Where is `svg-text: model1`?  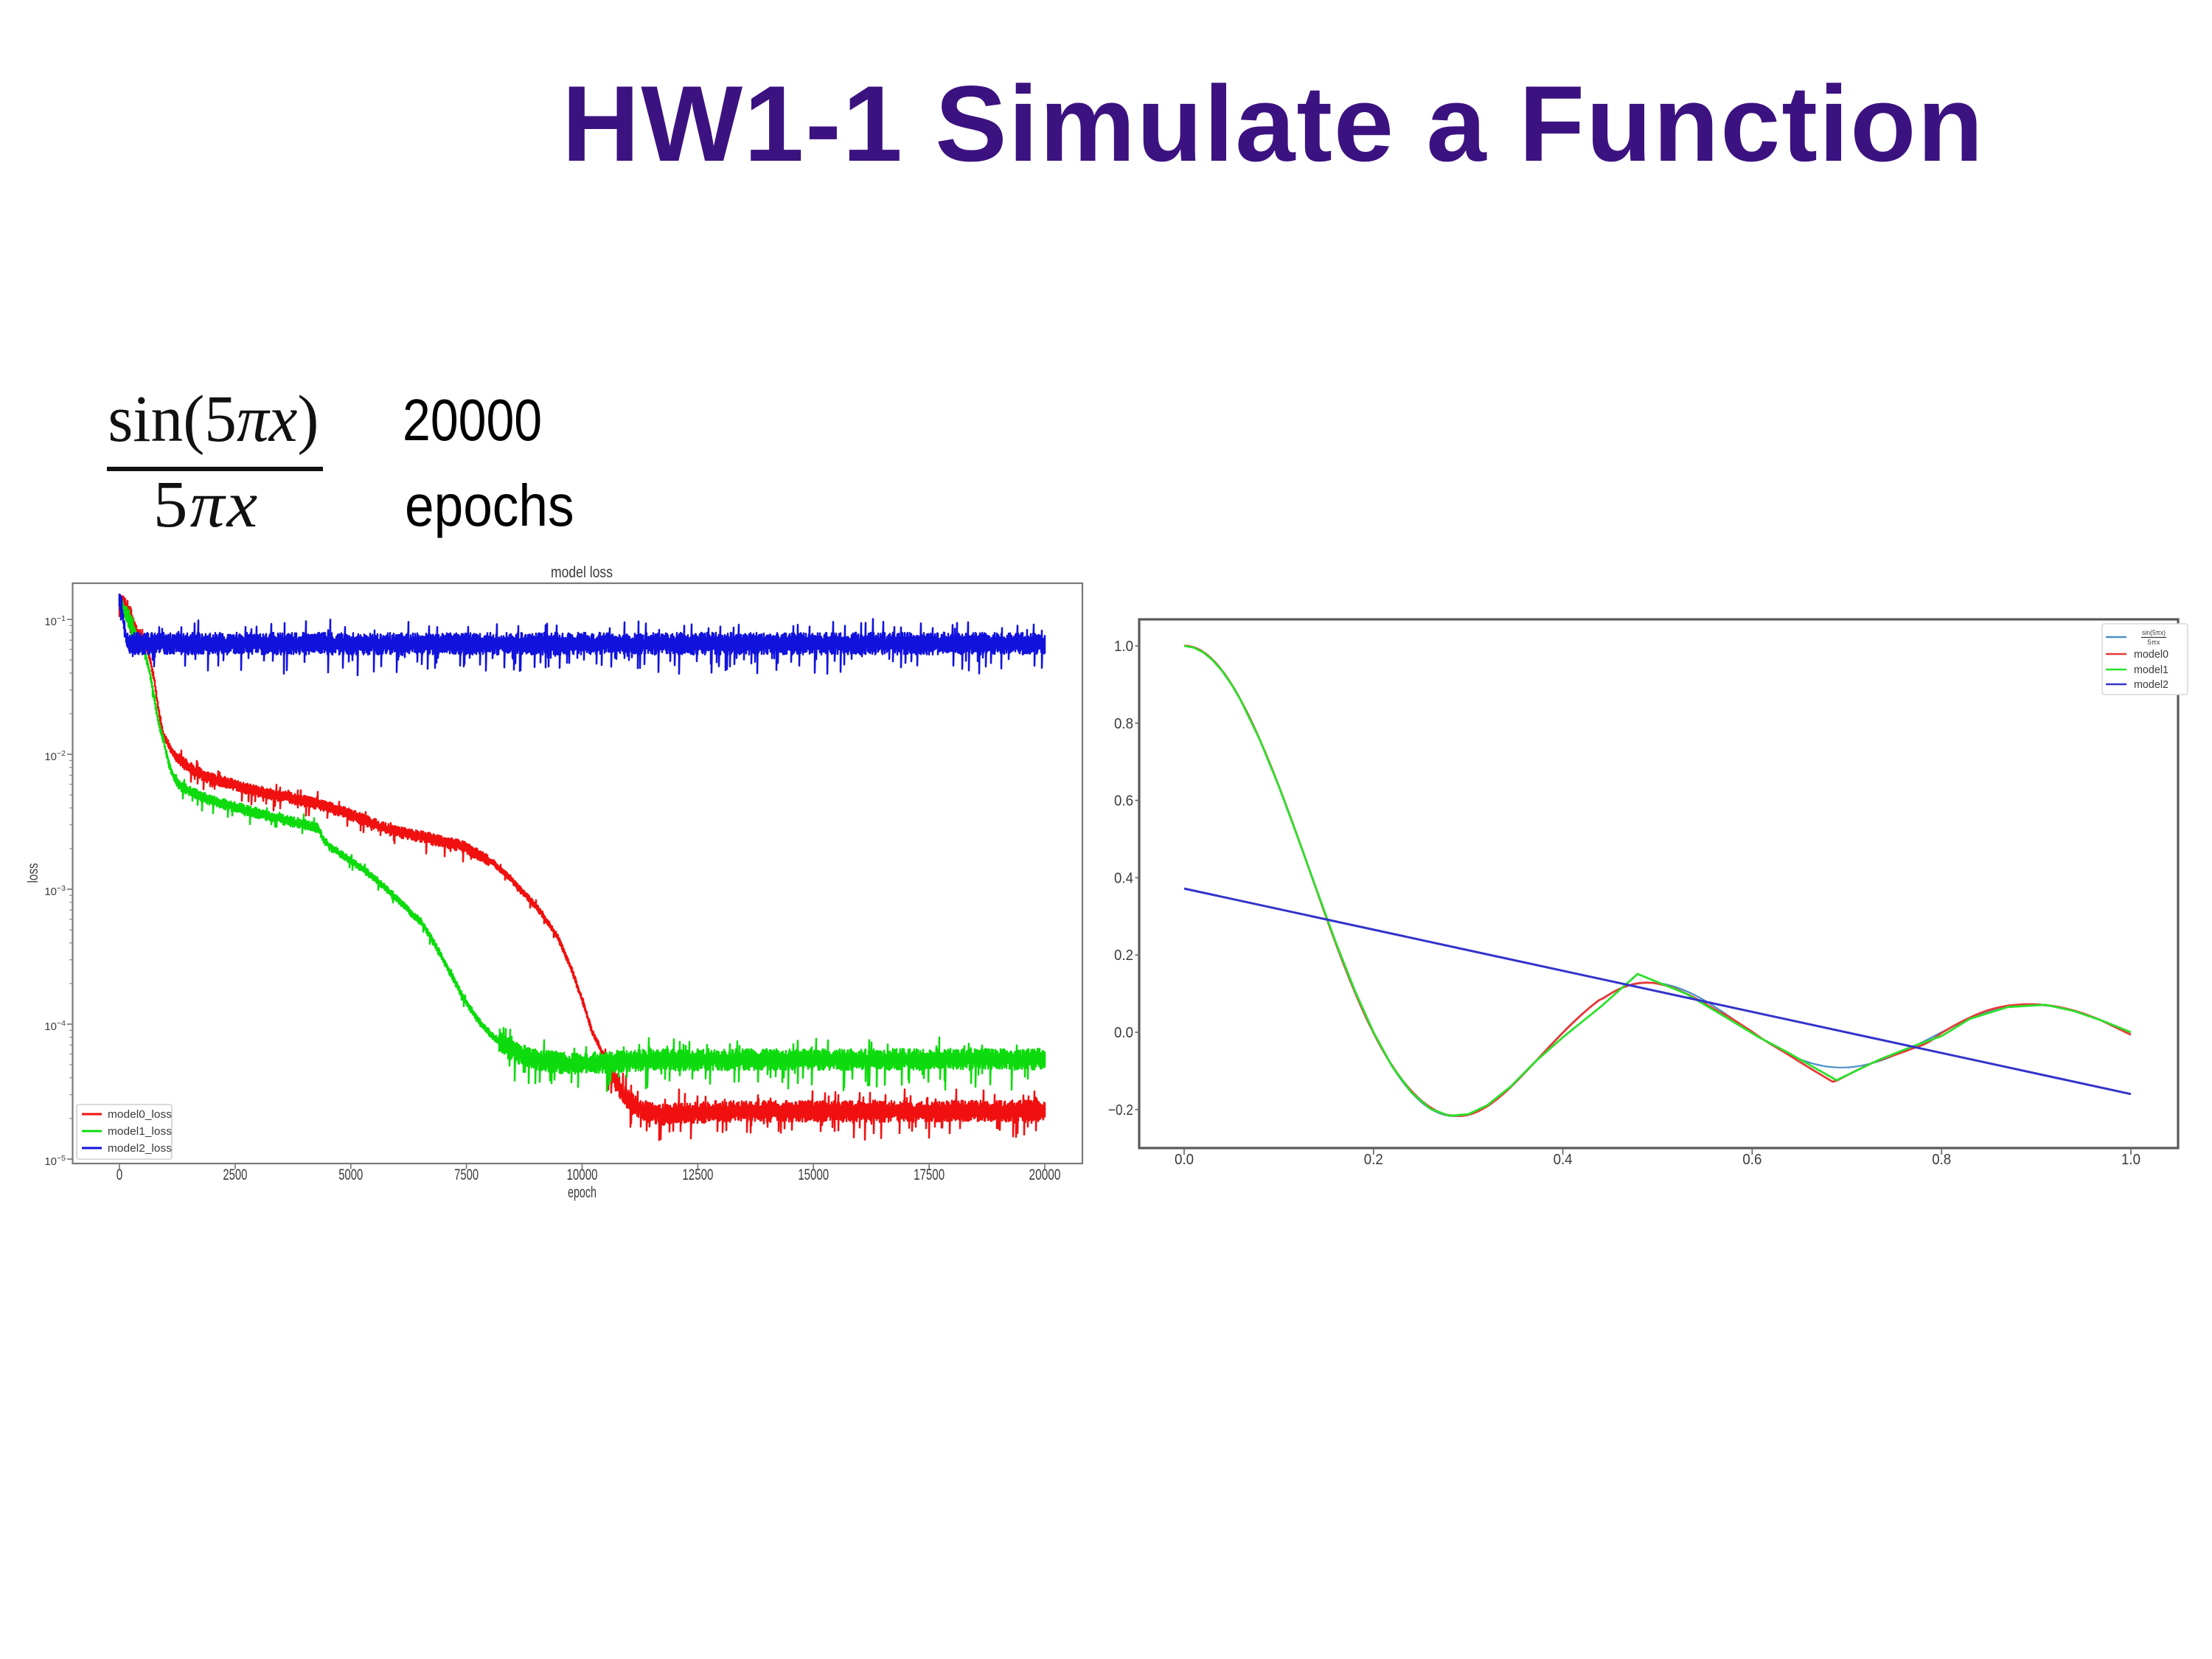 svg-text: model1 is located at coordinates (2151, 670).